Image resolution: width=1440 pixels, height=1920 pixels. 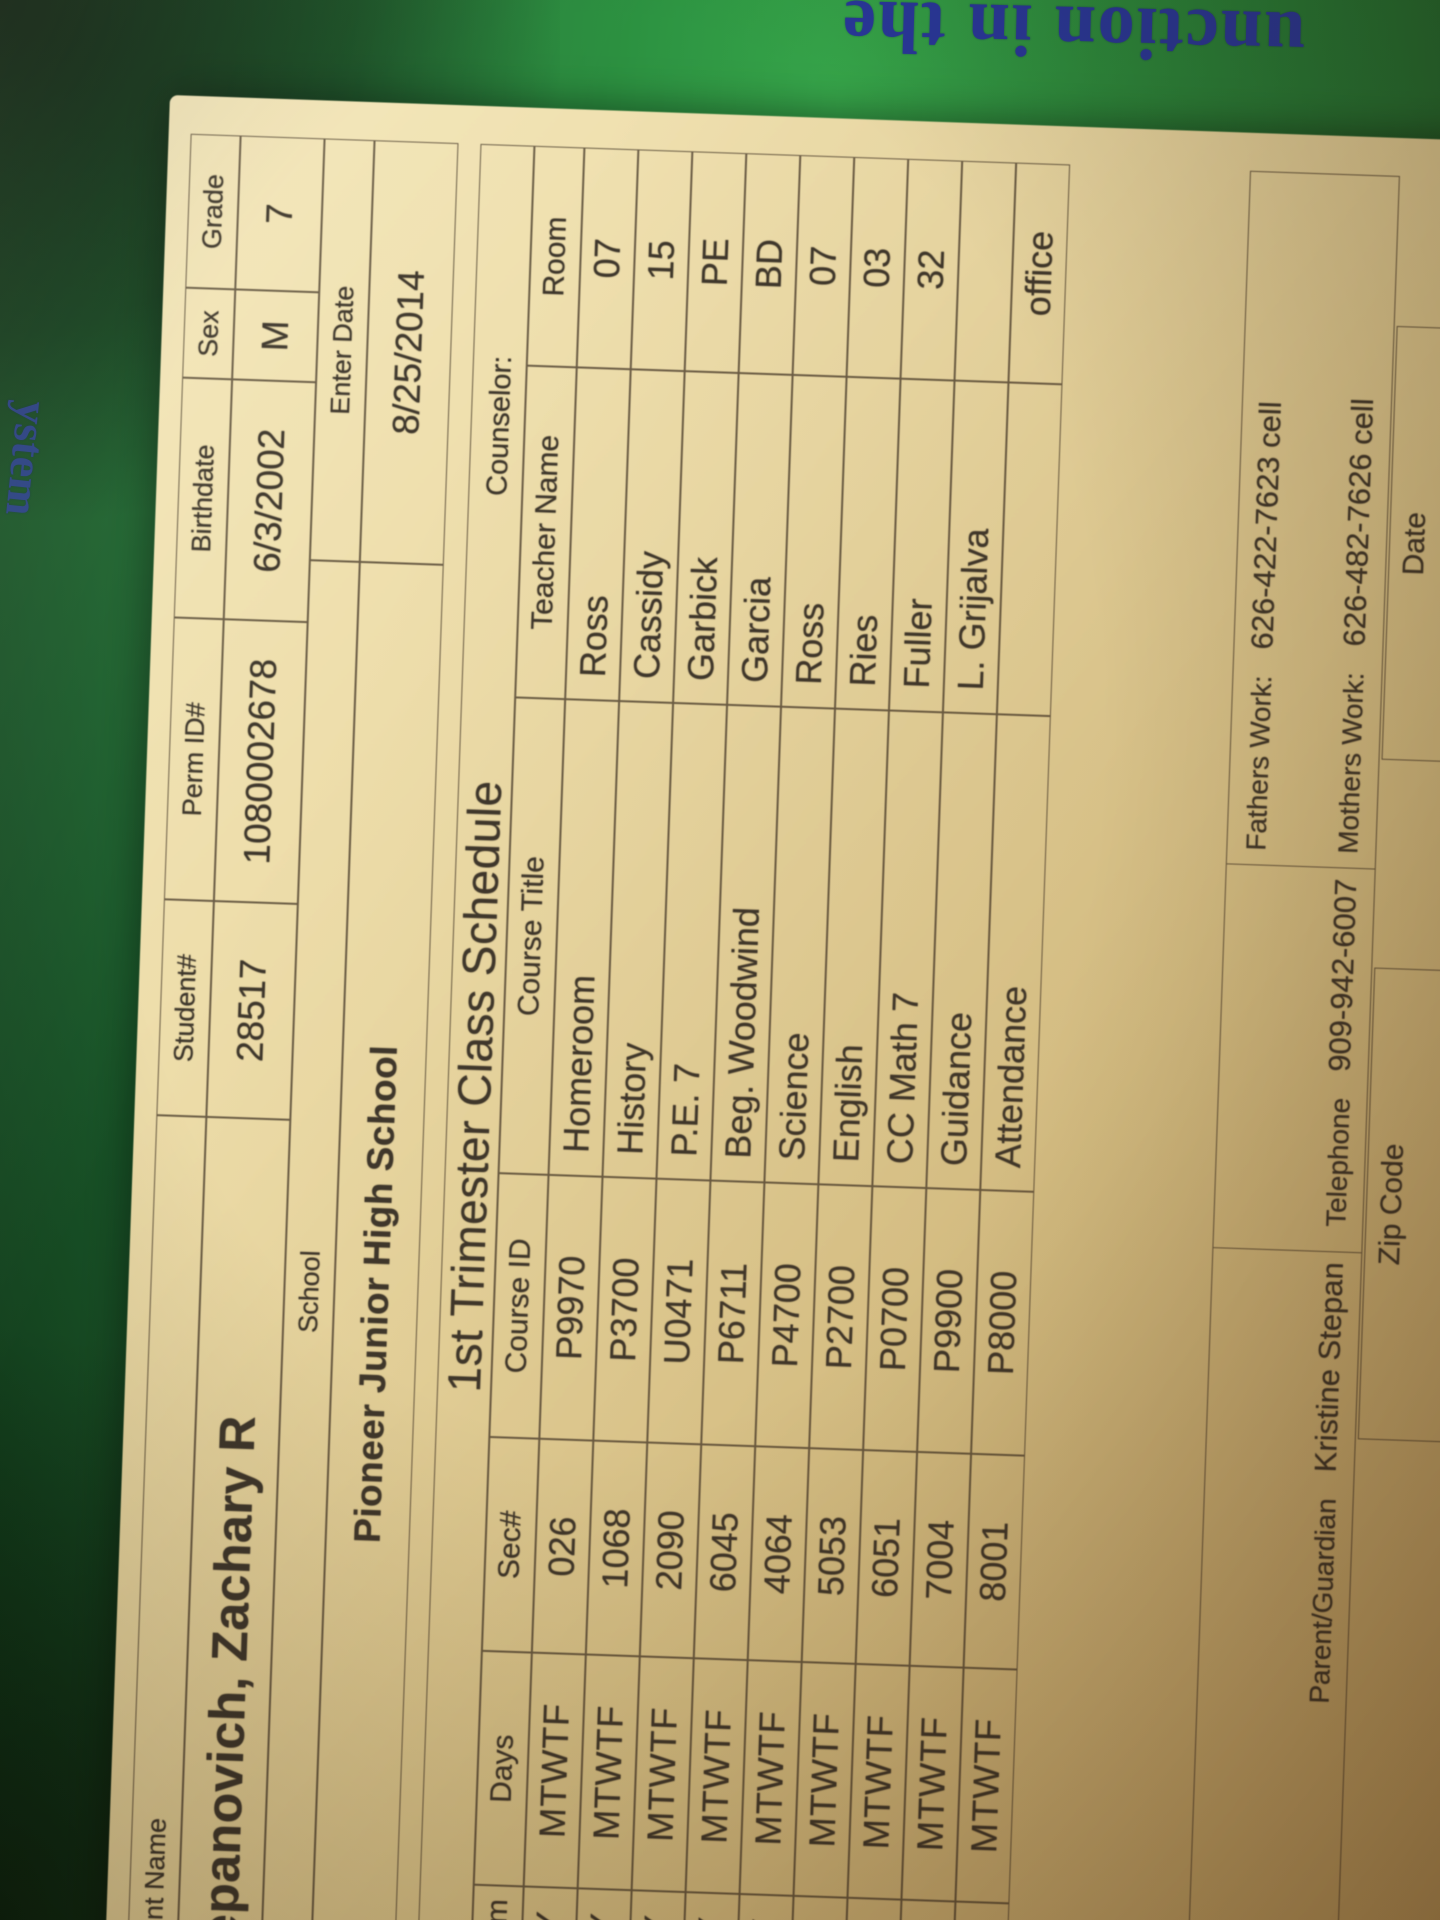 I want to click on zip-code-cell: Zip Code, so click(x=1398, y=1205).